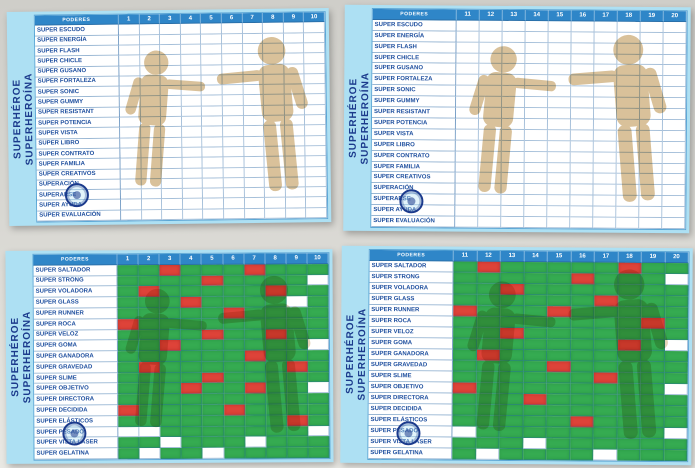 This screenshot has width=695, height=468. I want to click on row-label: SUPER GUMMY, so click(414, 102).